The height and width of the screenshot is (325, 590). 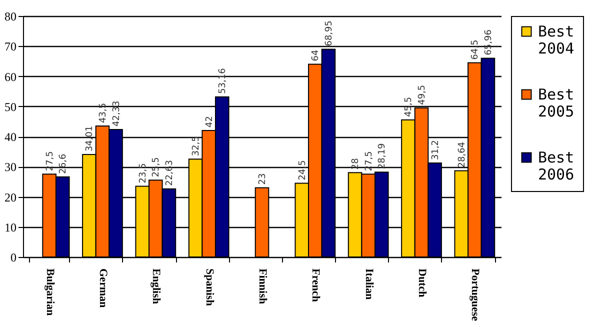 What do you see at coordinates (475, 295) in the screenshot?
I see `x-tick-label: Portuguese` at bounding box center [475, 295].